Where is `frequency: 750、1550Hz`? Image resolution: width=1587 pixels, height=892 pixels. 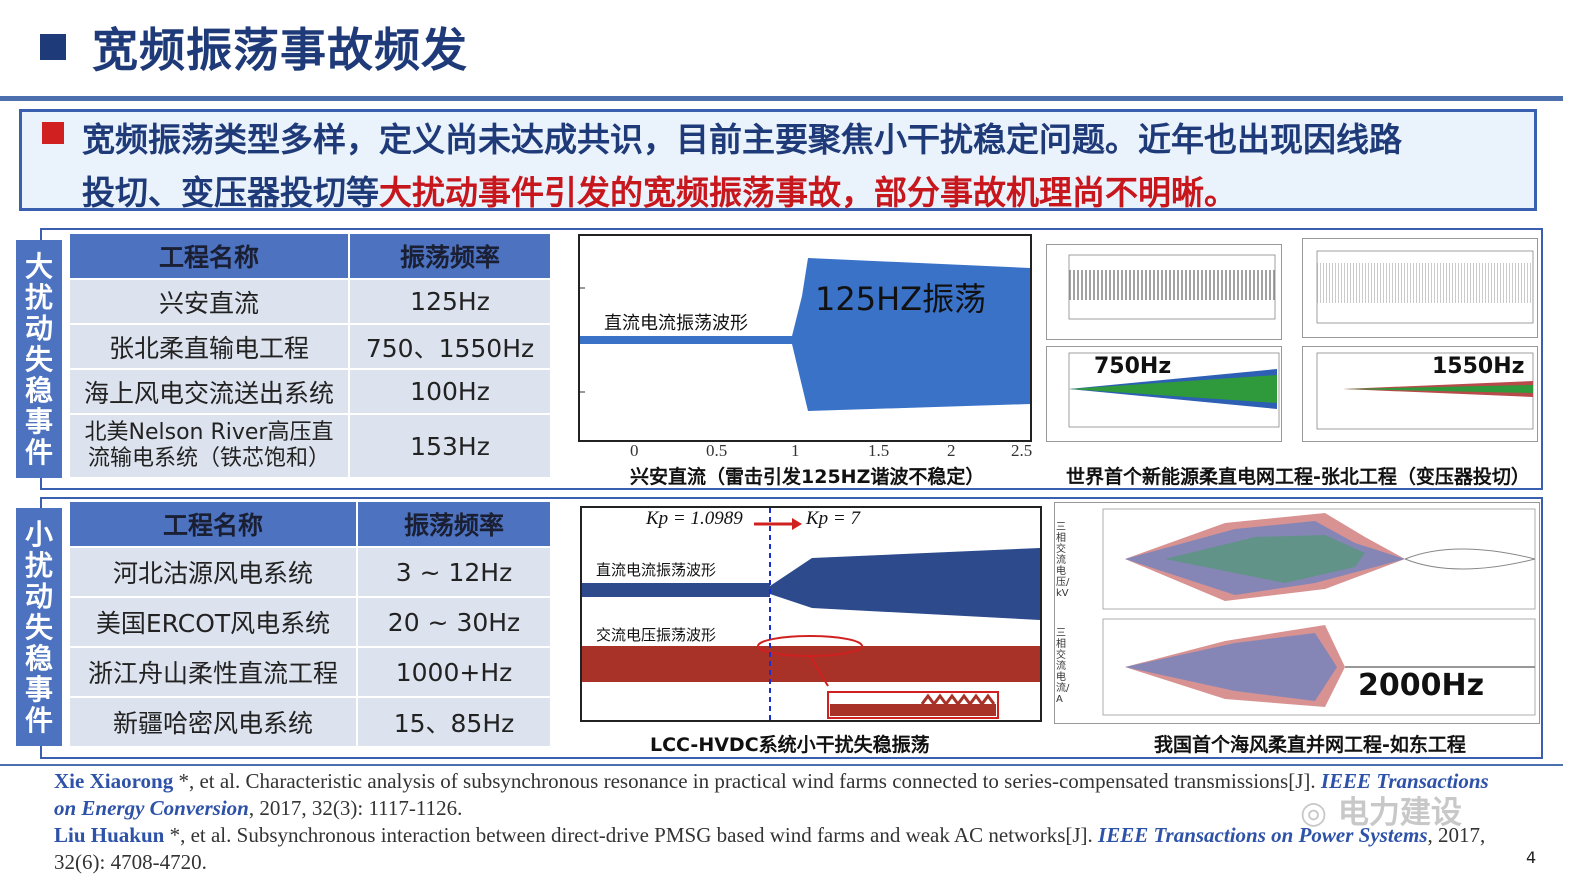 frequency: 750、1550Hz is located at coordinates (450, 346).